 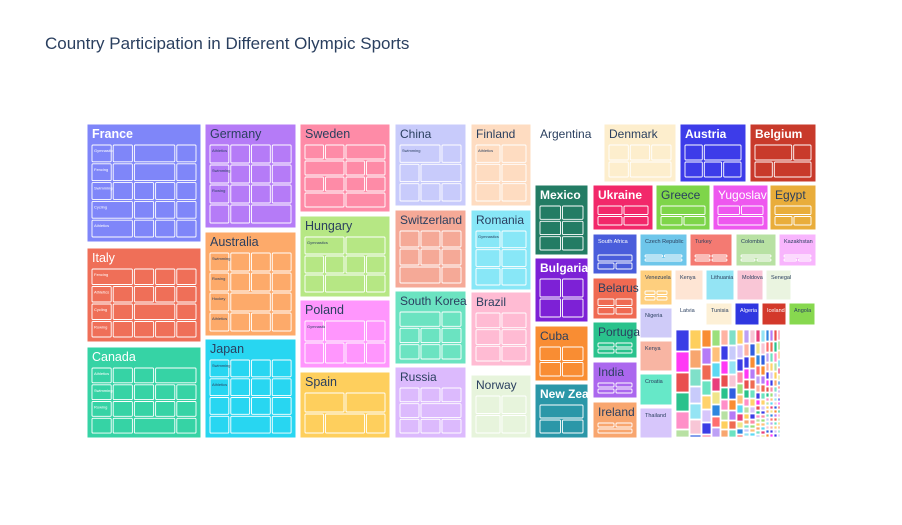 What do you see at coordinates (778, 285) in the screenshot?
I see `country-tile-senegal: Senegal` at bounding box center [778, 285].